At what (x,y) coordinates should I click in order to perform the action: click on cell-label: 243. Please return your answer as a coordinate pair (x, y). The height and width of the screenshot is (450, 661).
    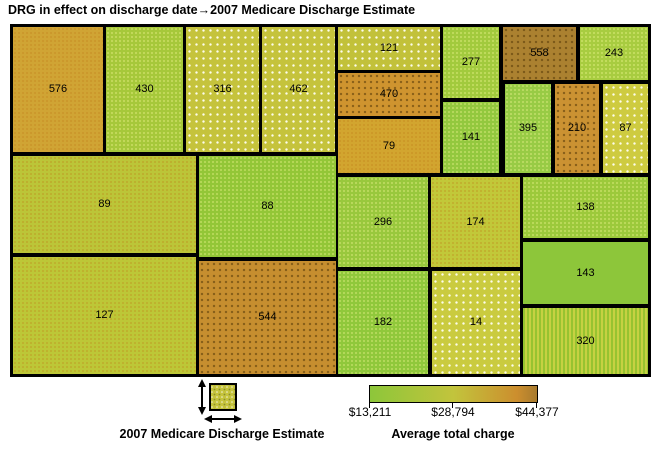
    Looking at the image, I should click on (614, 53).